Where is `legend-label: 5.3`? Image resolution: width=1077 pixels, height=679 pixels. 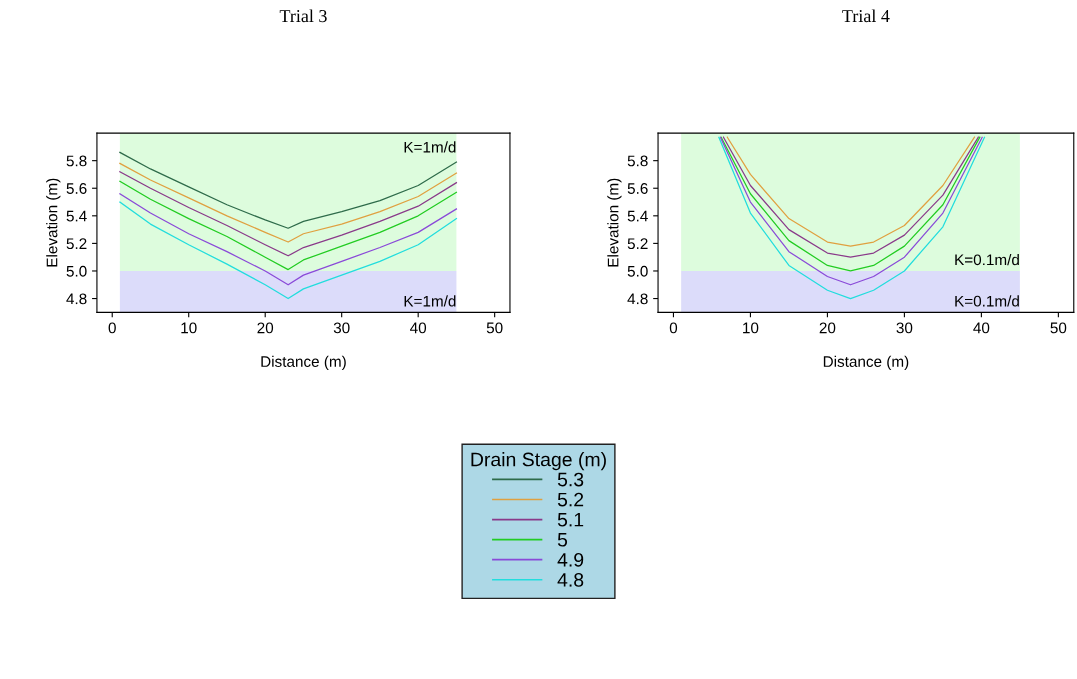 legend-label: 5.3 is located at coordinates (570, 479).